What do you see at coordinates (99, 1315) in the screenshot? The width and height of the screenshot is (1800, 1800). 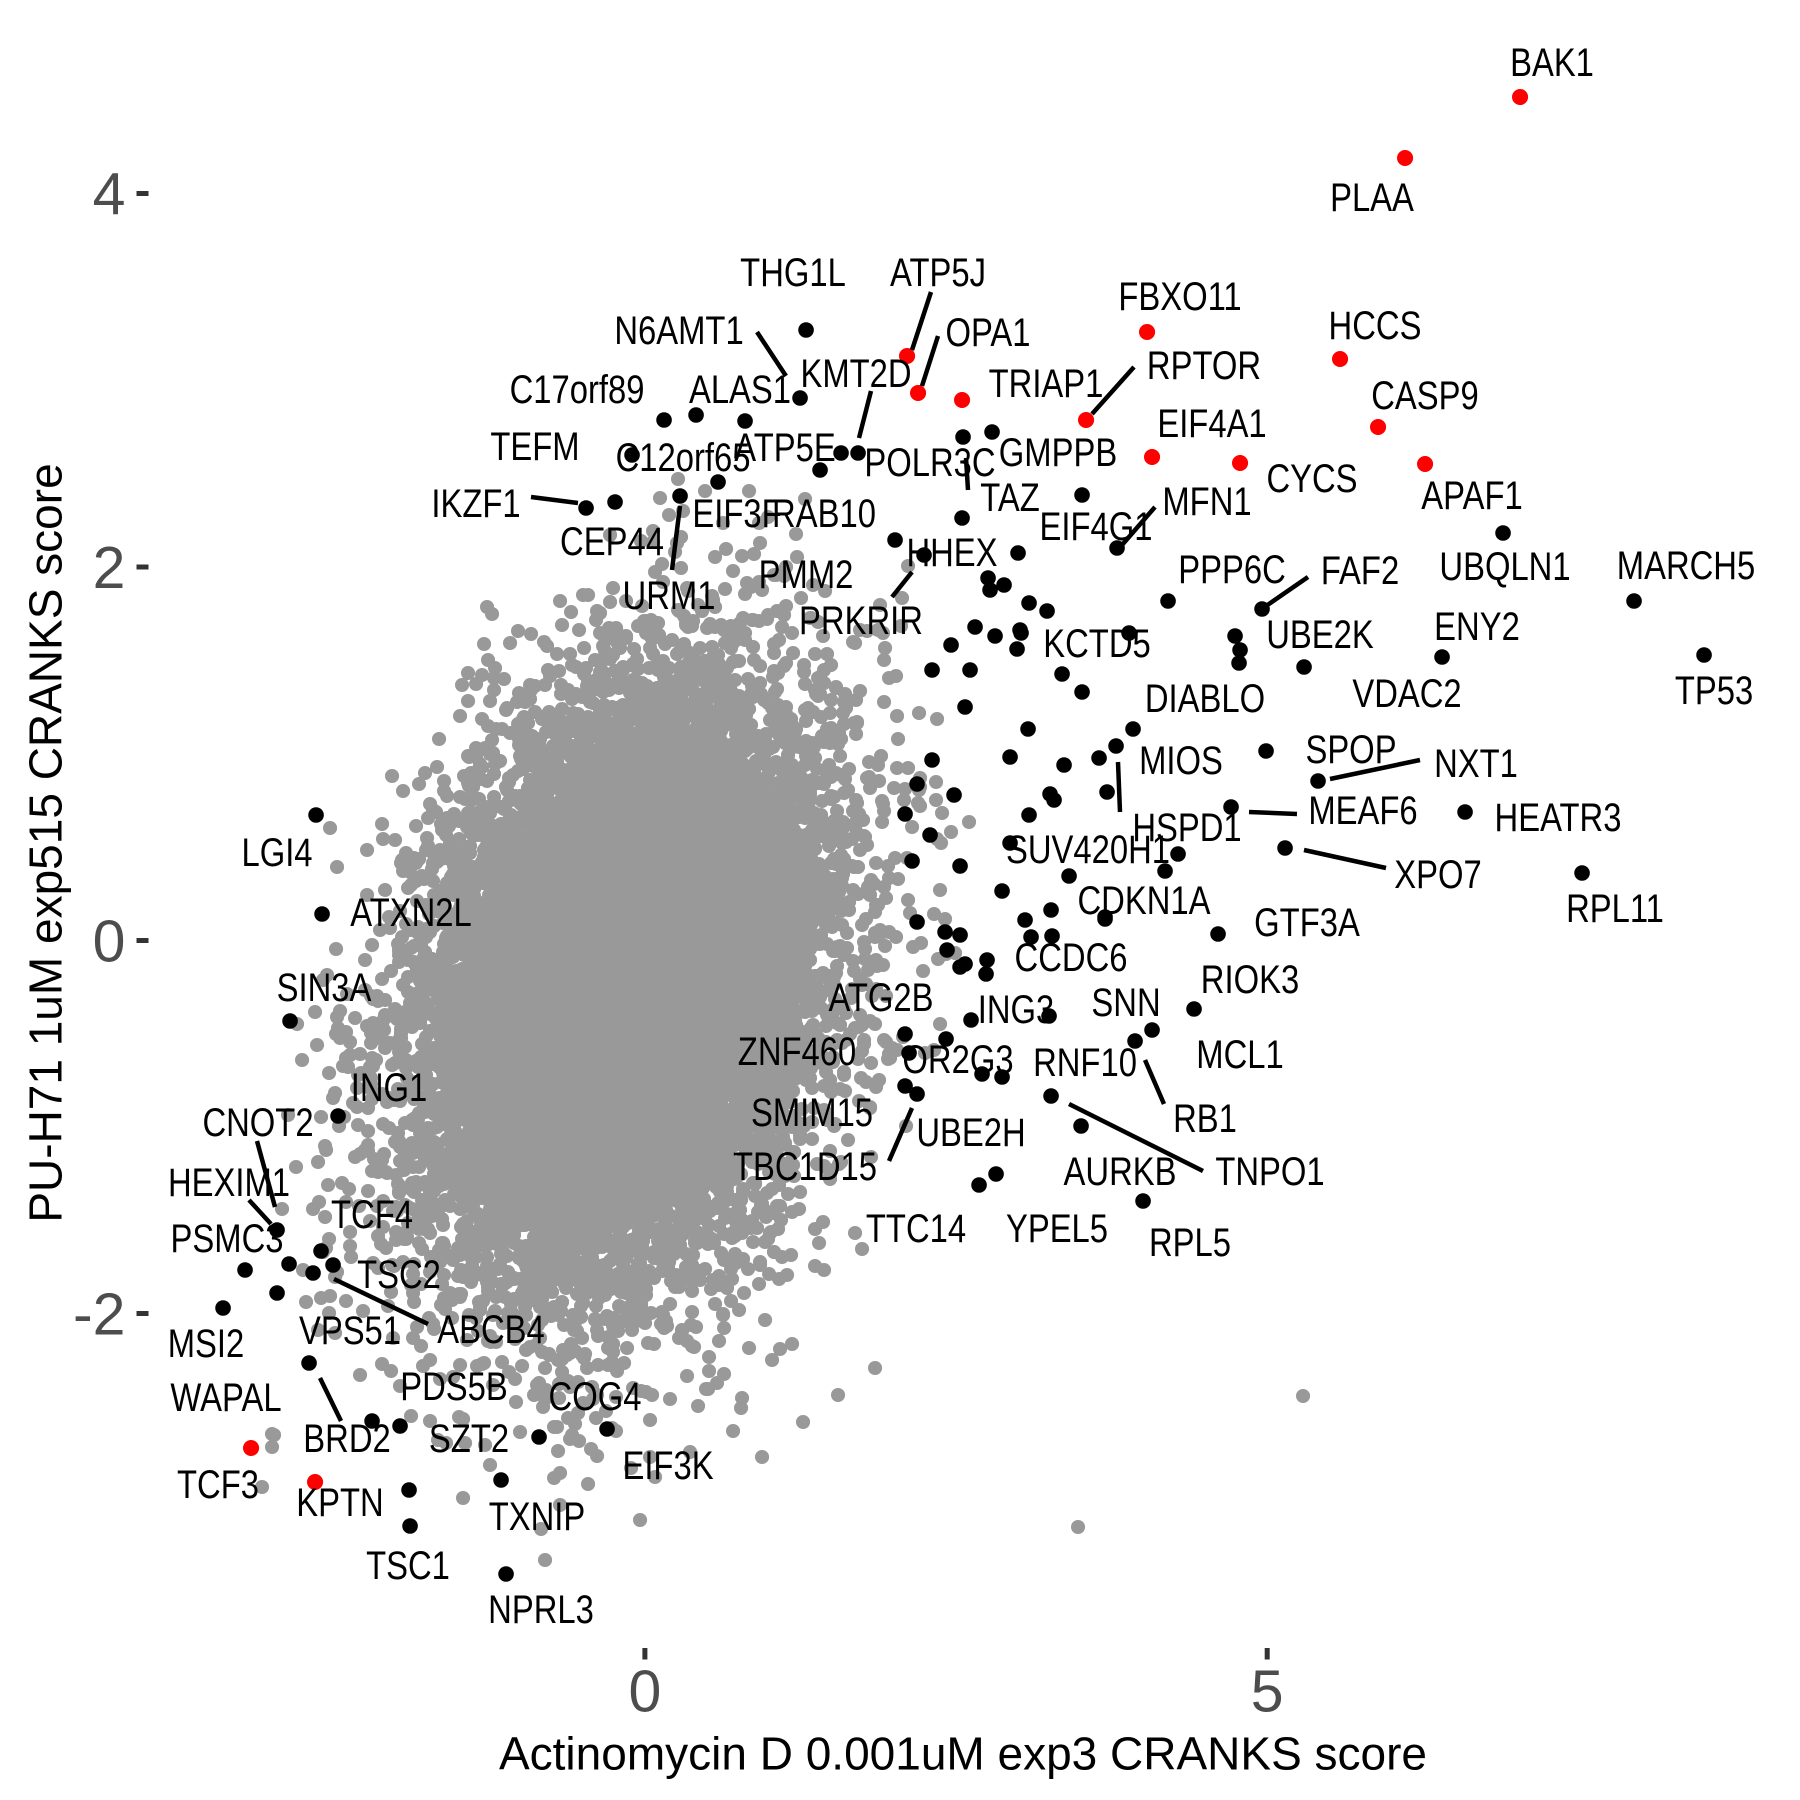 I see `svg-text: -2` at bounding box center [99, 1315].